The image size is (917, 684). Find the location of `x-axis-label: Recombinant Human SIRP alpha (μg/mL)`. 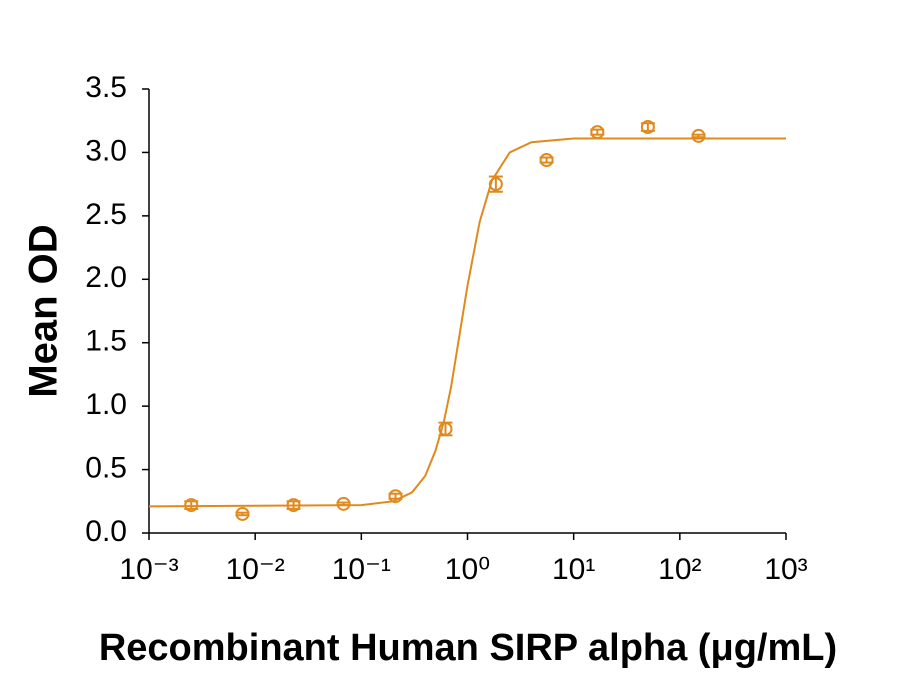

x-axis-label: Recombinant Human SIRP alpha (μg/mL) is located at coordinates (468, 648).